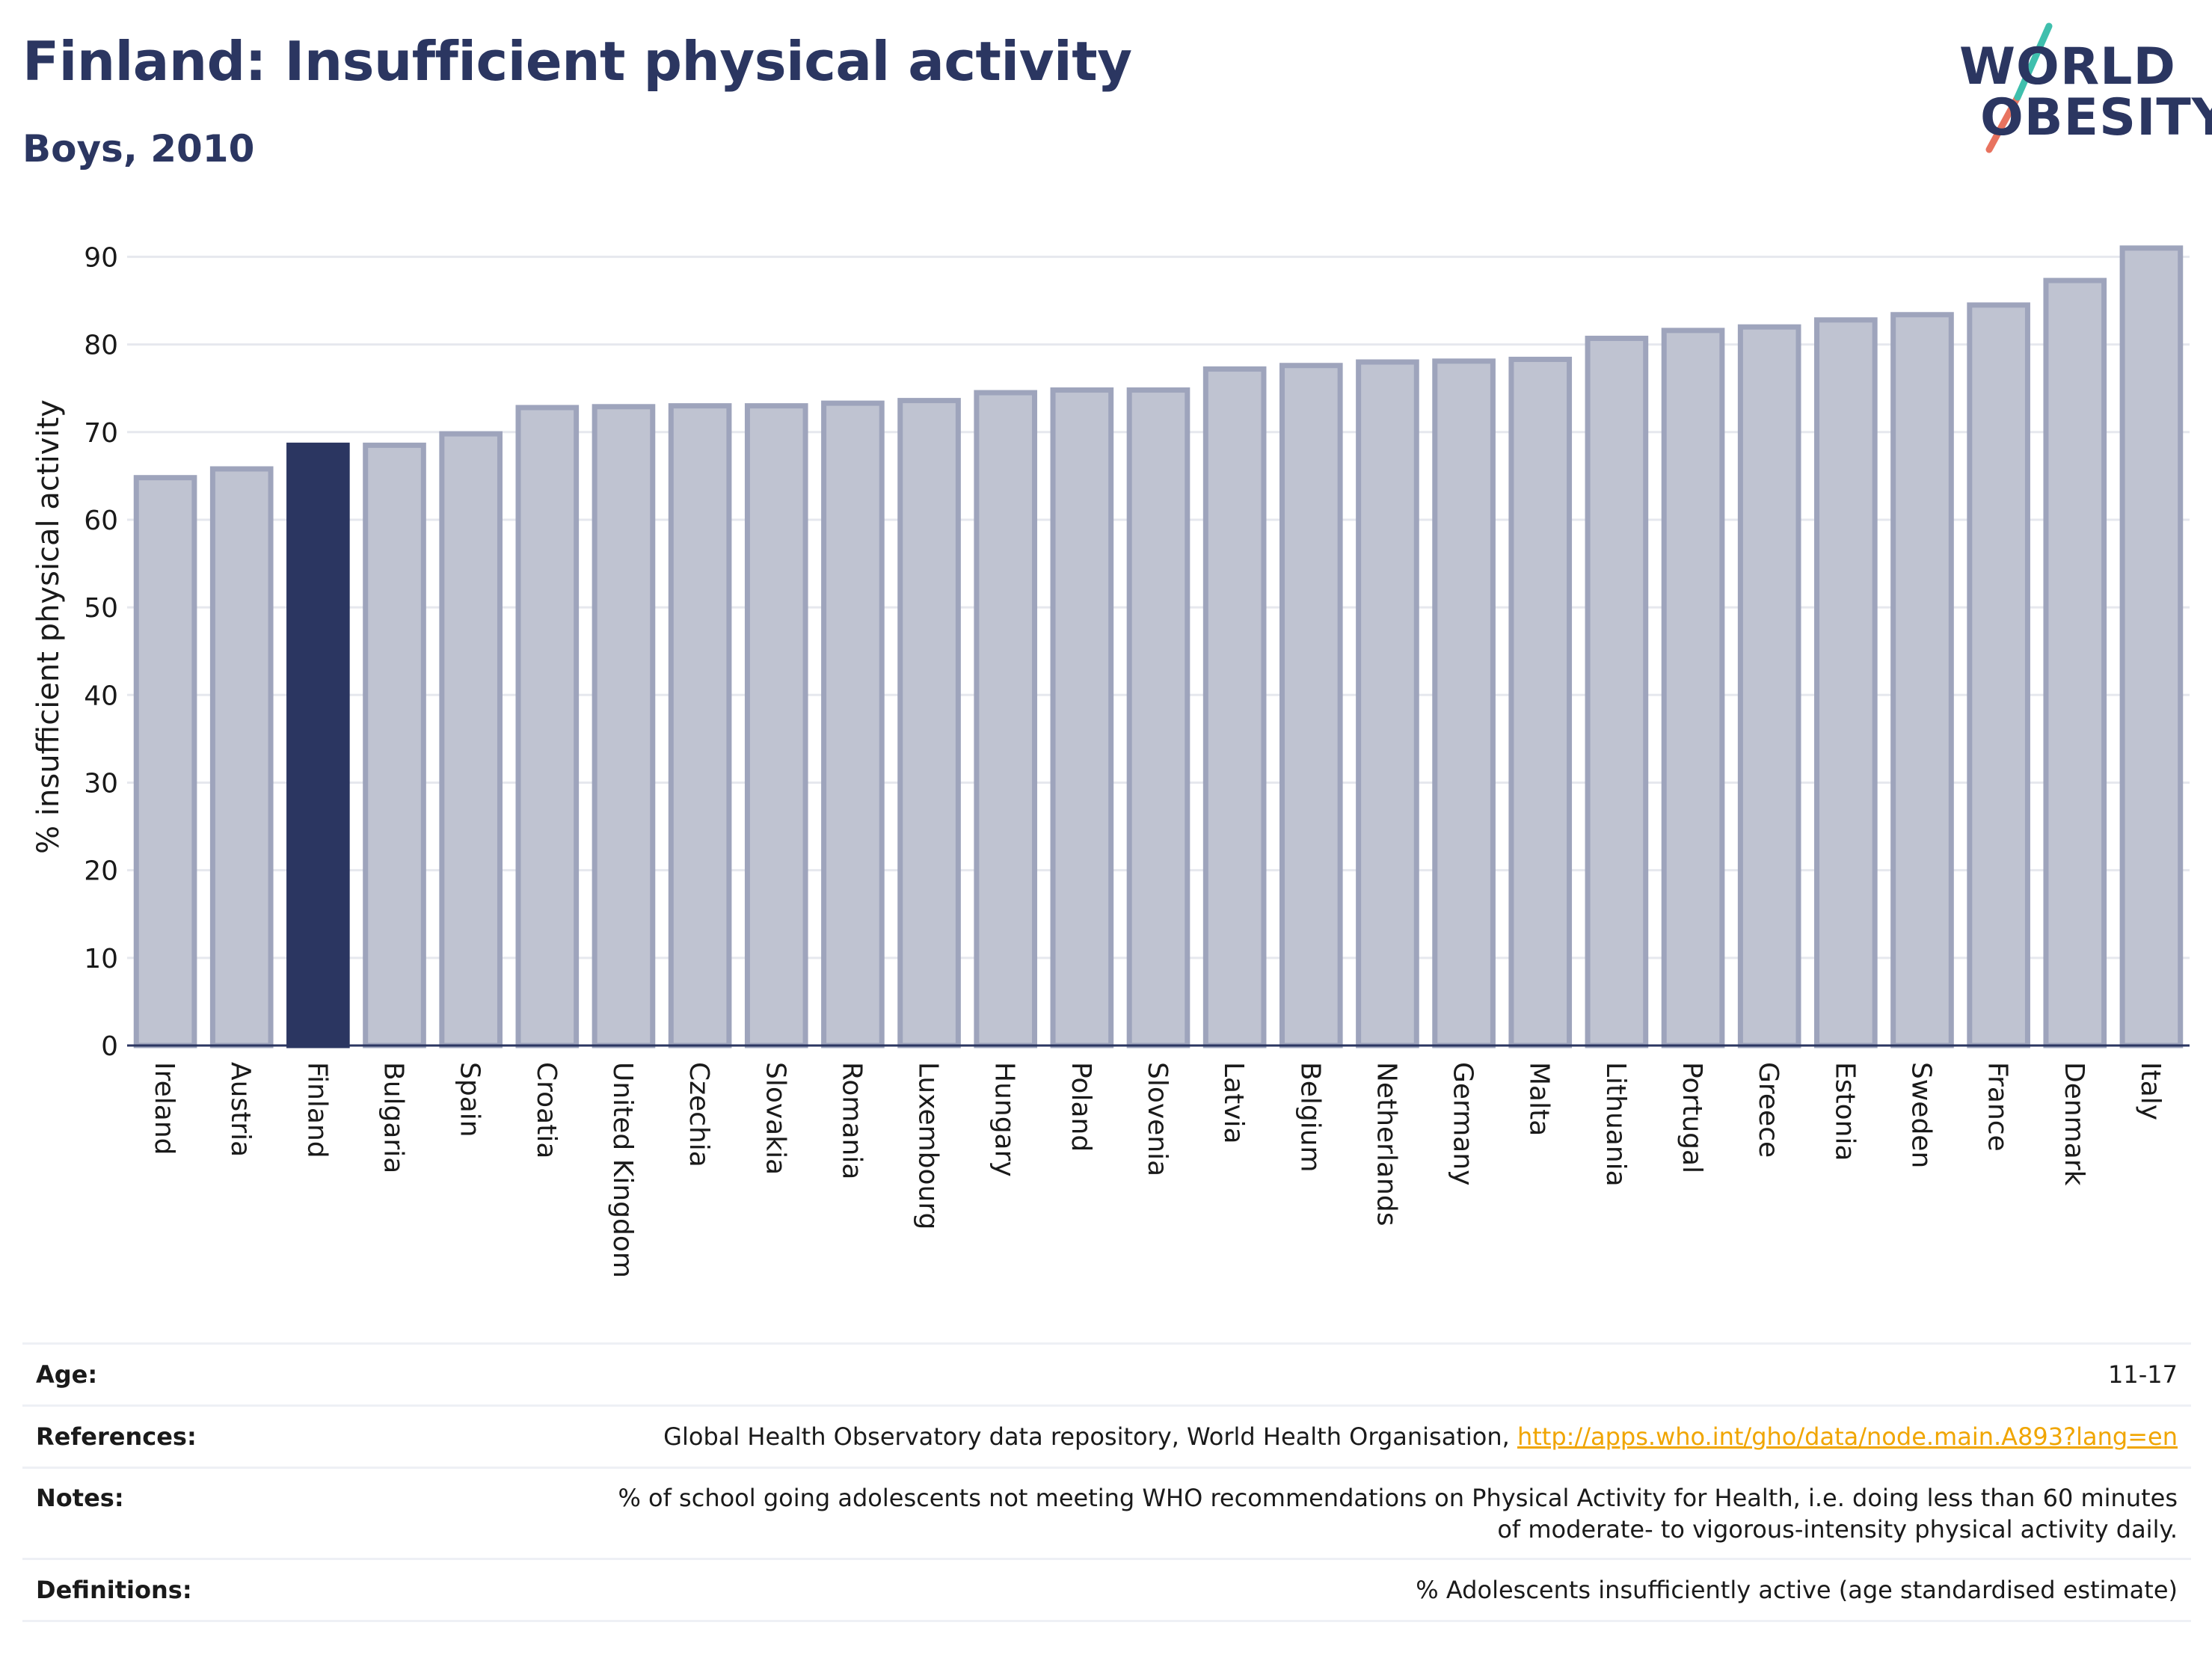 The width and height of the screenshot is (2212, 1655). What do you see at coordinates (101, 521) in the screenshot?
I see `y-tick-label: 60` at bounding box center [101, 521].